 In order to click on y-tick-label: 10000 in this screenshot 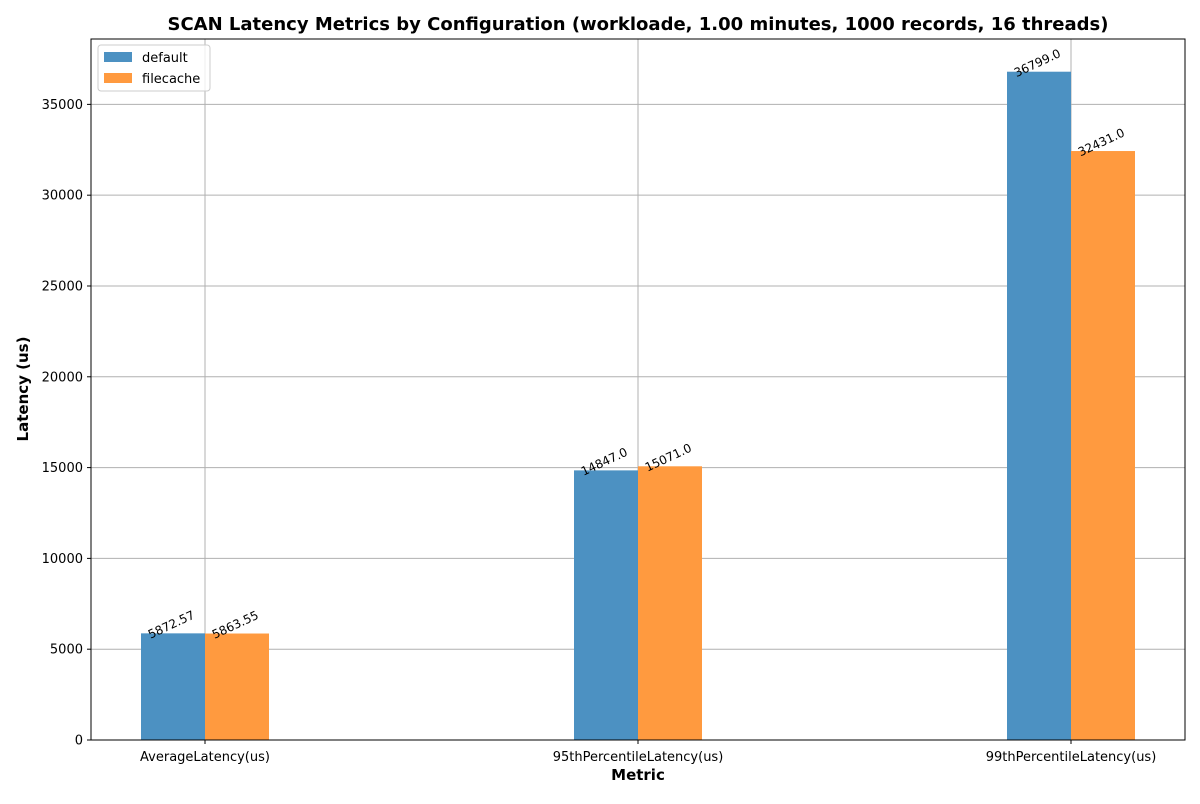, I will do `click(62, 559)`.